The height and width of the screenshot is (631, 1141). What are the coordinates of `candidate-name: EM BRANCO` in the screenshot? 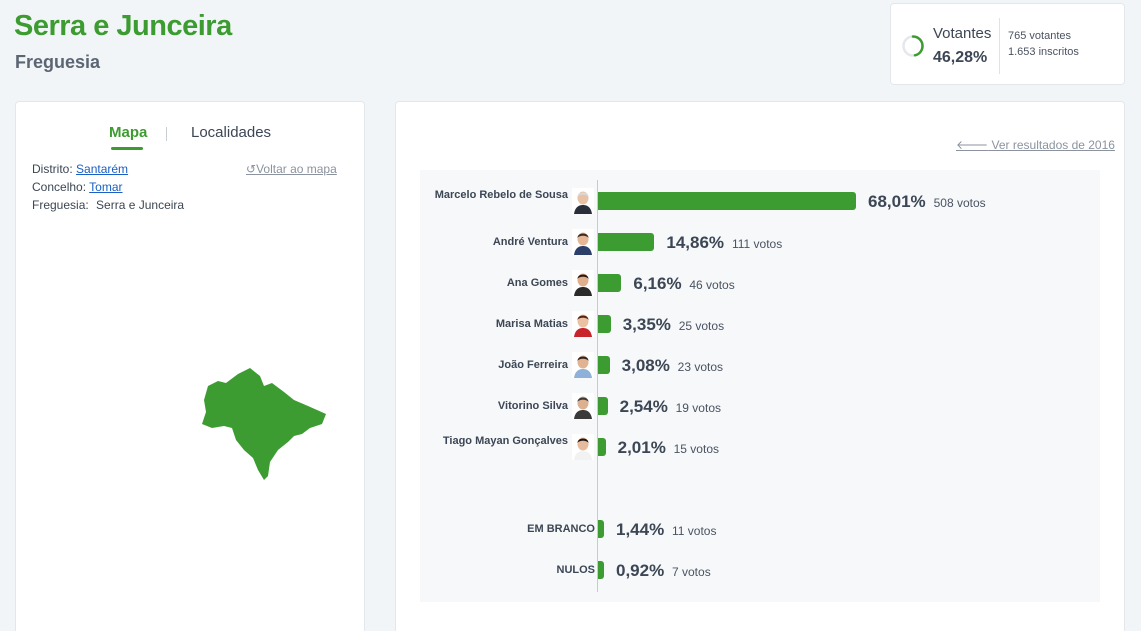 It's located at (561, 529).